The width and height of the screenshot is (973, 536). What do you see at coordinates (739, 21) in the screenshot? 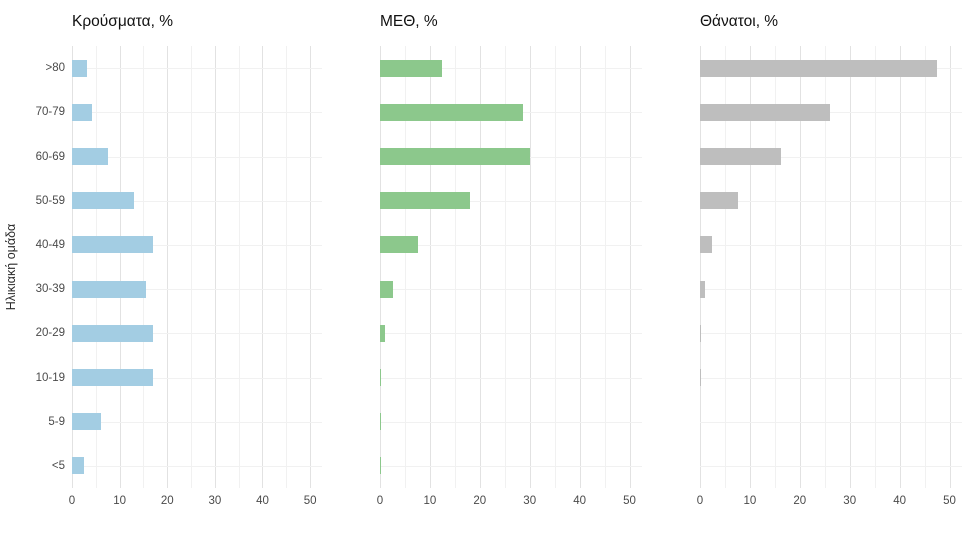
I see `chart-title: Θάνατοι, %` at bounding box center [739, 21].